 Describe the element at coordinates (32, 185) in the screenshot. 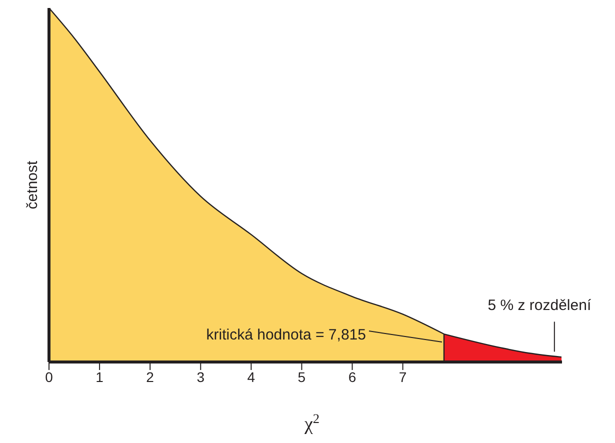

I see `y-axis-title: četnost` at that location.